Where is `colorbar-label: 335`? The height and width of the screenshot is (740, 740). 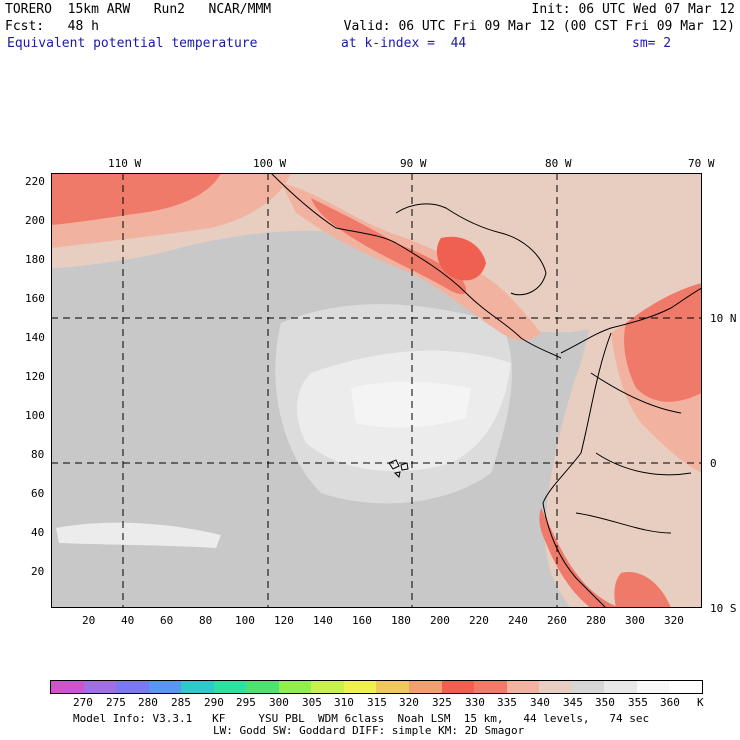 colorbar-label: 335 is located at coordinates (507, 702).